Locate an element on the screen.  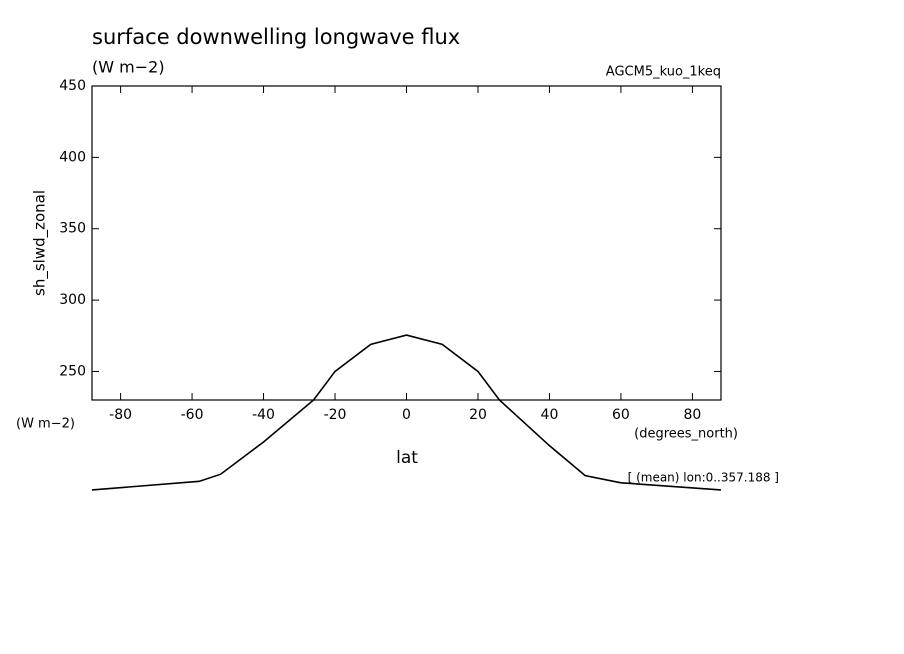
x-tick-label: 20 is located at coordinates (478, 415).